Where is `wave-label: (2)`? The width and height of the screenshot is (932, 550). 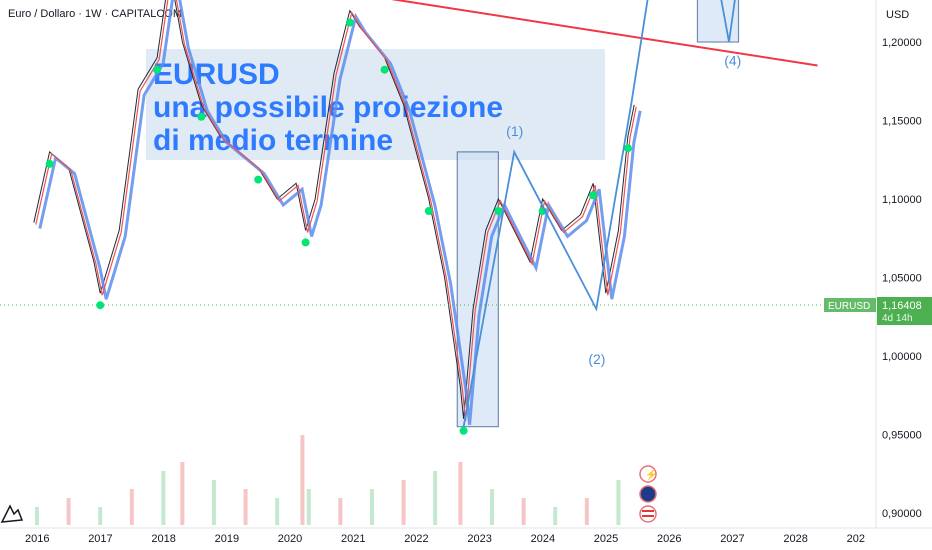
wave-label: (2) is located at coordinates (596, 359).